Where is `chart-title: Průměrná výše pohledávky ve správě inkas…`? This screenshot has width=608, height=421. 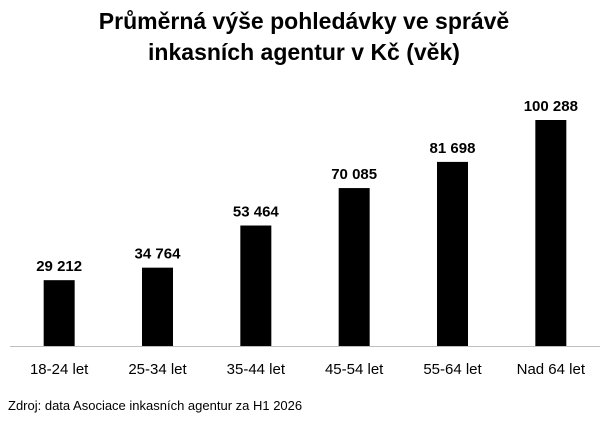
chart-title: Průměrná výše pohledávky ve správě inkas… is located at coordinates (304, 37).